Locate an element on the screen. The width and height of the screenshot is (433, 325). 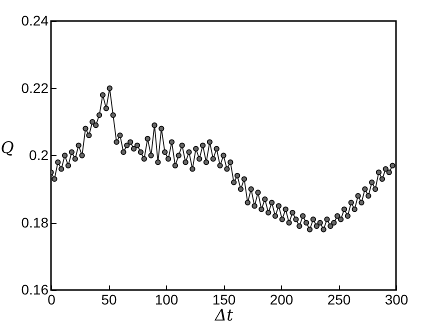
x-tick-label: 100 is located at coordinates (166, 300).